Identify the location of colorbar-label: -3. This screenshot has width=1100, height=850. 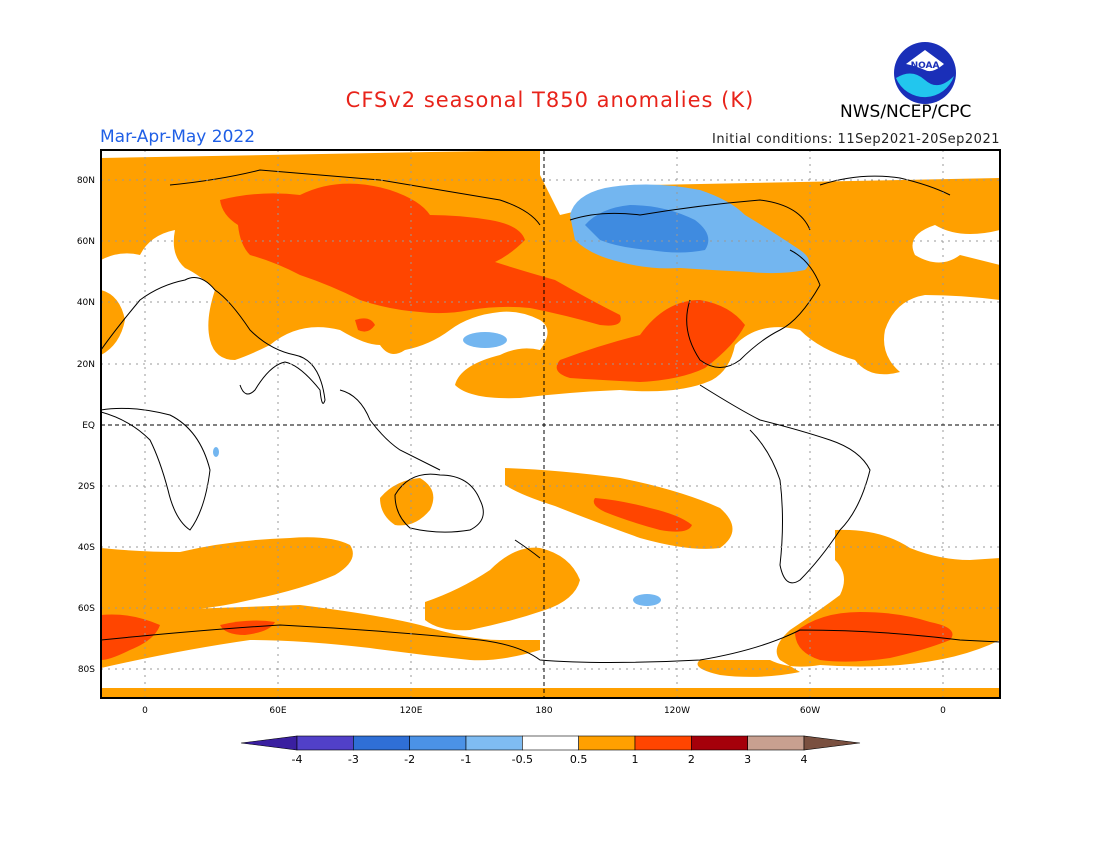
(353, 759).